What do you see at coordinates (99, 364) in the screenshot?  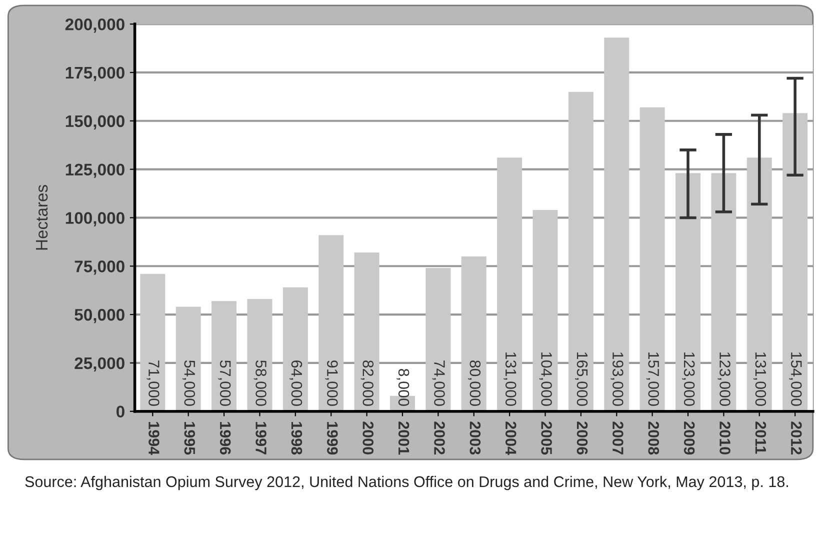 I see `y-tick-label: 25,000` at bounding box center [99, 364].